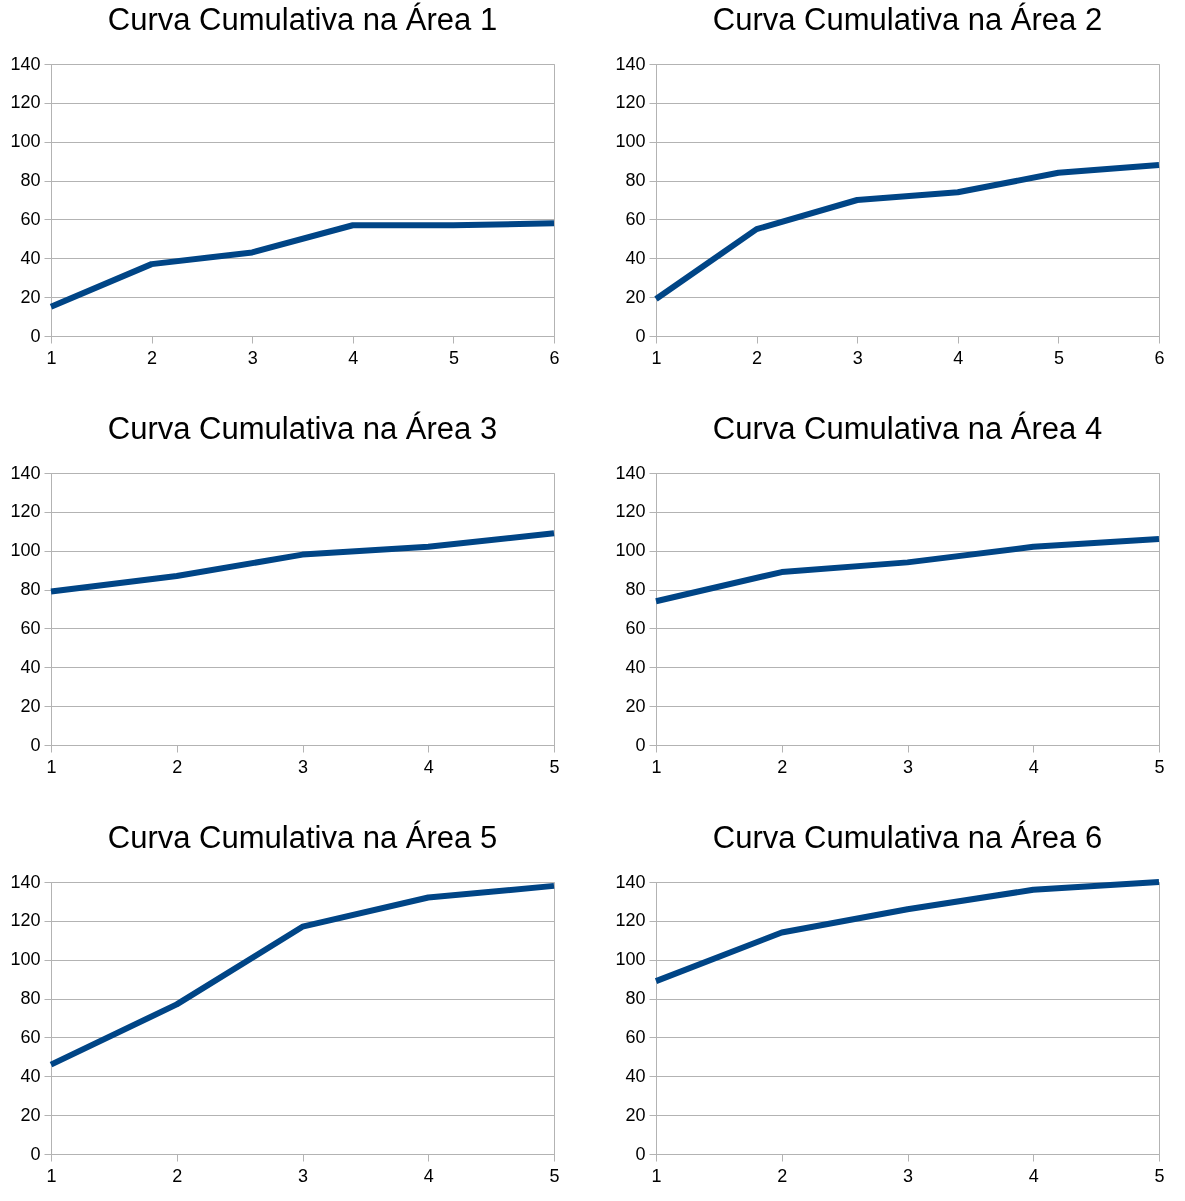 This screenshot has height=1201, width=1185. I want to click on chart-title: Curva Cumulativa na Área 3, so click(302, 428).